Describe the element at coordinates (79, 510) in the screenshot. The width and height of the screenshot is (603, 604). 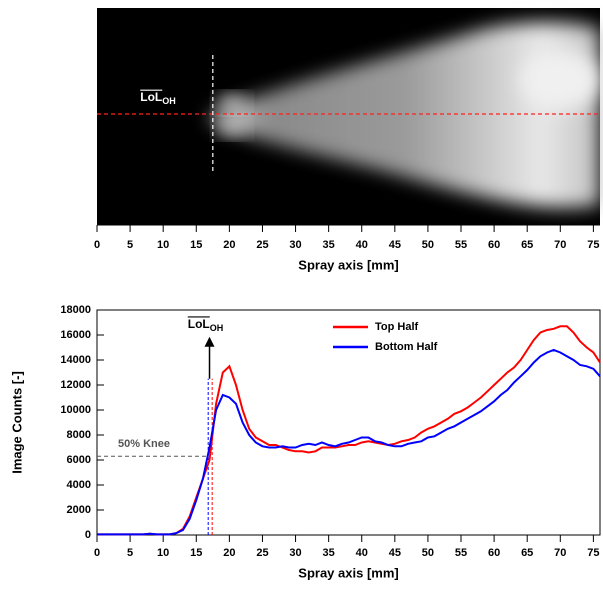
I see `y-tick-label: 2000` at that location.